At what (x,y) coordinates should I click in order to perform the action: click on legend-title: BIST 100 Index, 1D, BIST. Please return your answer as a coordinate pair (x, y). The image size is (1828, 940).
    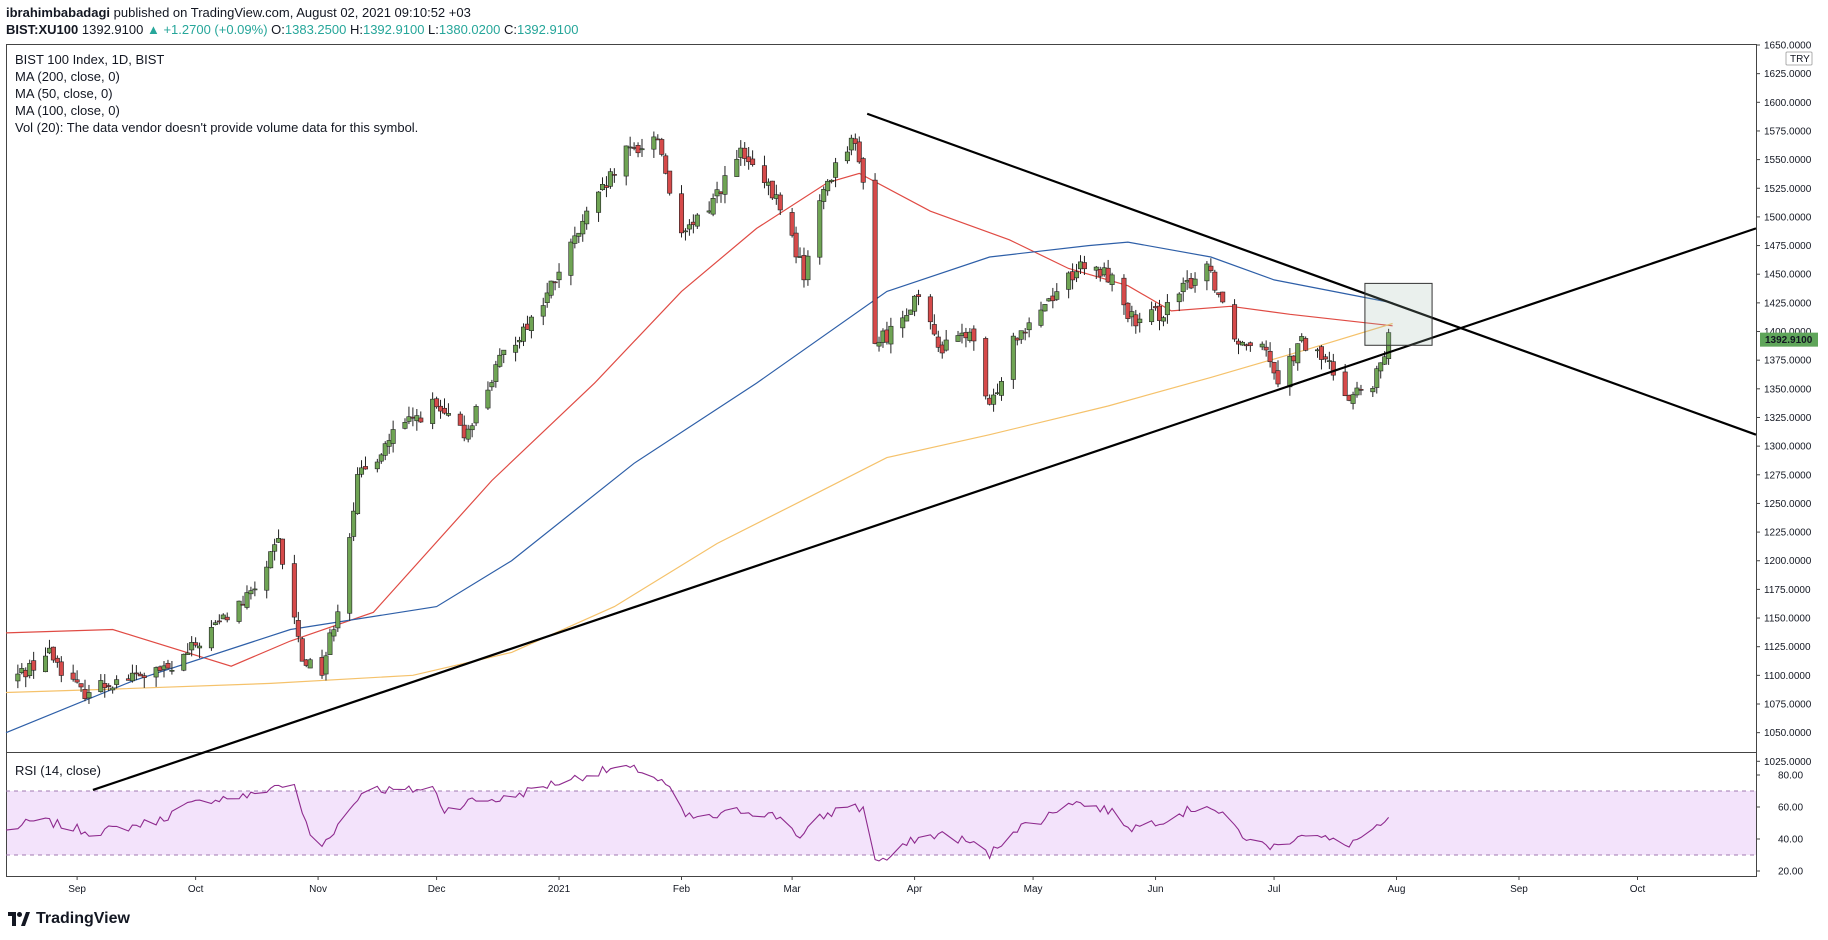
    Looking at the image, I should click on (90, 59).